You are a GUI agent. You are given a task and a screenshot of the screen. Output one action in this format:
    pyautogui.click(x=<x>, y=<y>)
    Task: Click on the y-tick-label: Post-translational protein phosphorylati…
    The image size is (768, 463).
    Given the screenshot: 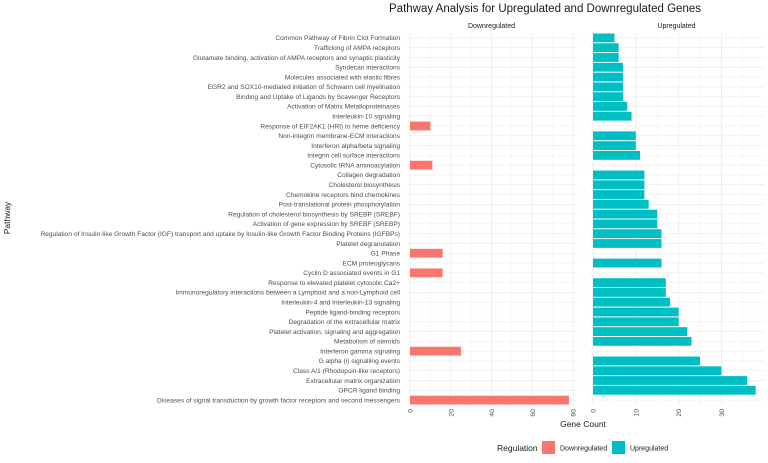 What is the action you would take?
    pyautogui.click(x=340, y=205)
    